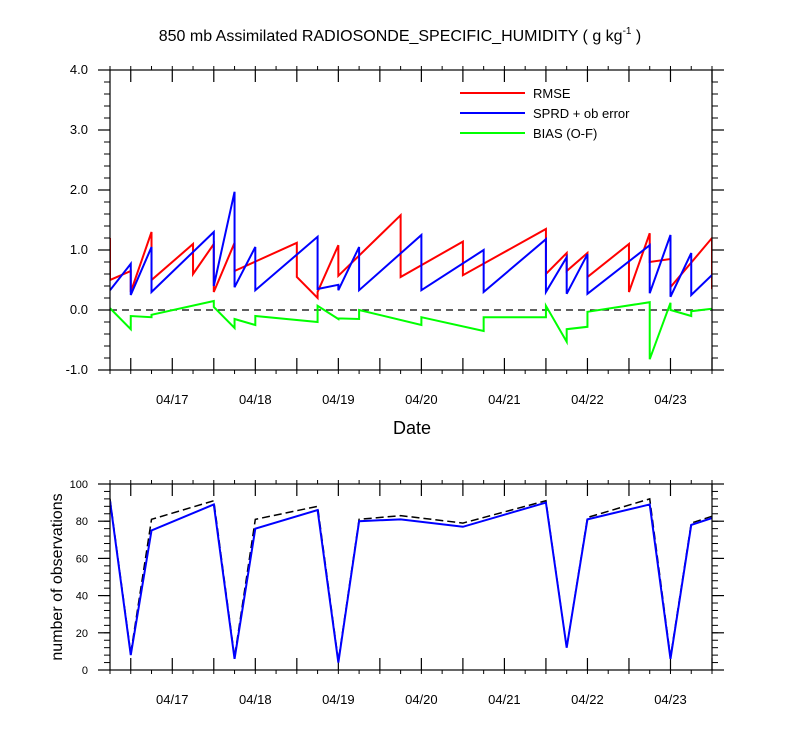 This screenshot has width=800, height=750. Describe the element at coordinates (411, 256) in the screenshot. I see `series-line-rmse` at that location.